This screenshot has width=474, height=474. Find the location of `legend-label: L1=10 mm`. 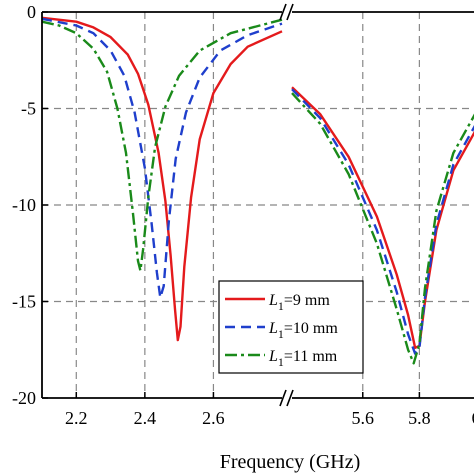

legend-label: L1=10 mm is located at coordinates (303, 330).